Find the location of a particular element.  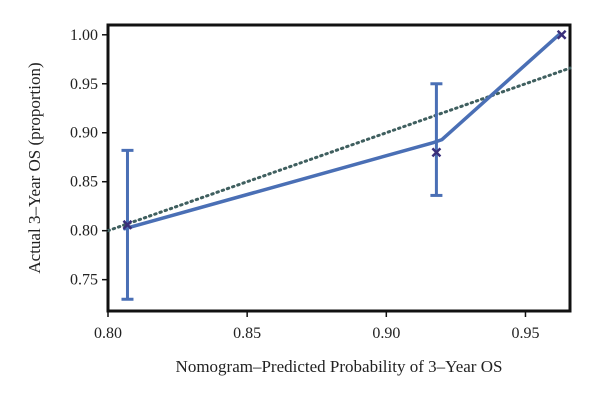

y-axis-ticks: 0.75 0.80 0.85 0.90 0.95 1.00 is located at coordinates (89, 158).